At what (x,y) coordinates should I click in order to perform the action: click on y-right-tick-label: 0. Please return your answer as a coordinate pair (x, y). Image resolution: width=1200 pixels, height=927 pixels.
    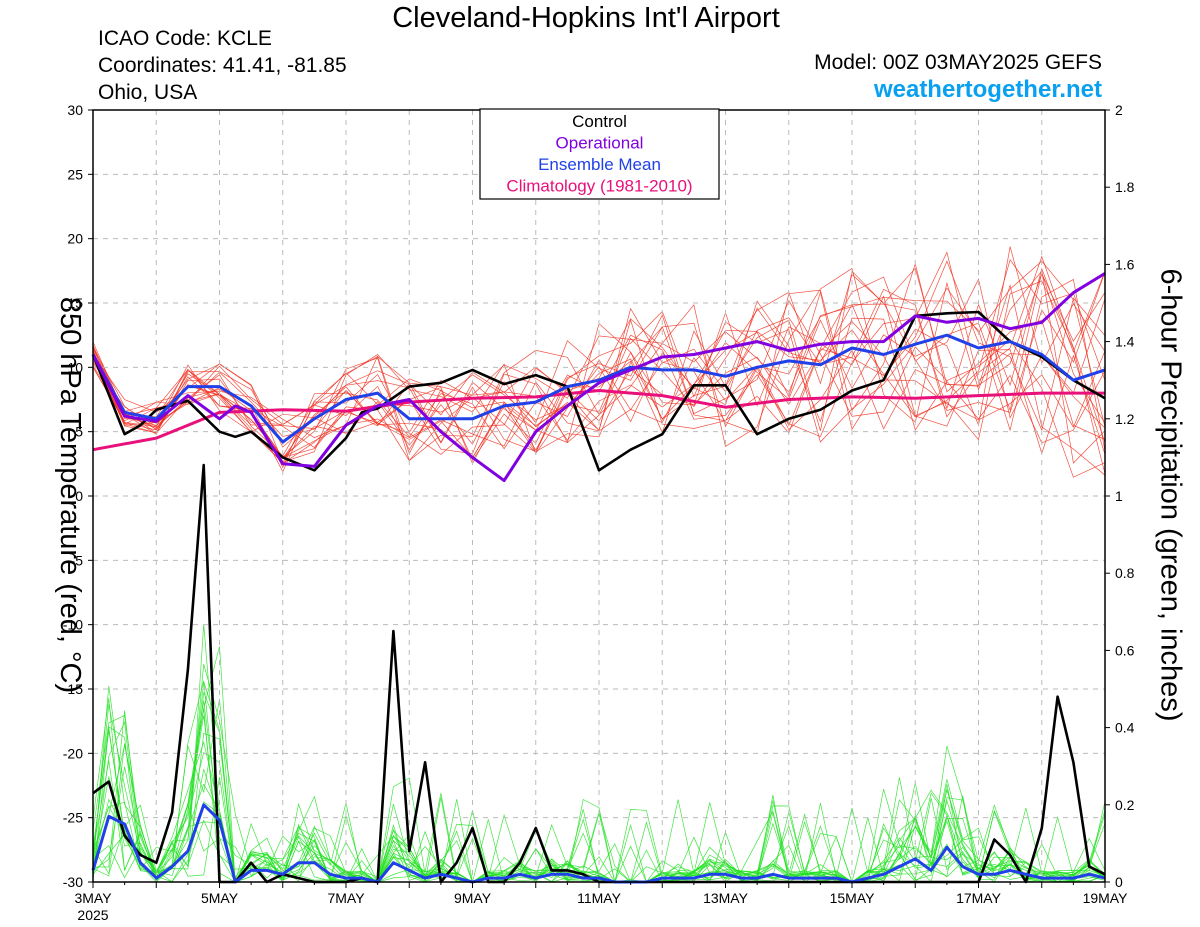
    Looking at the image, I should click on (1119, 882).